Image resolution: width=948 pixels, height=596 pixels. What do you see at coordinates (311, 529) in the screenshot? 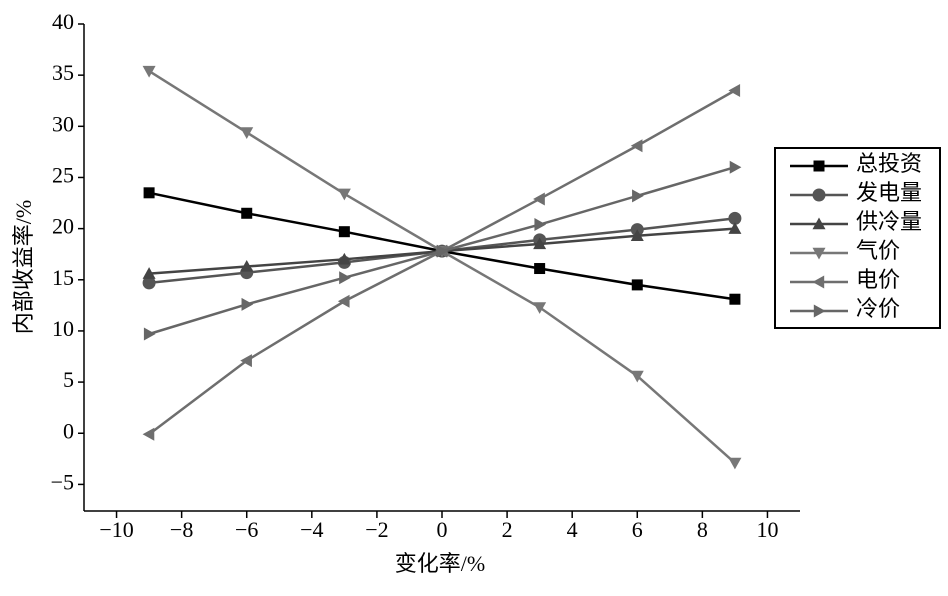
I see `x-tick-label: −4` at bounding box center [311, 529].